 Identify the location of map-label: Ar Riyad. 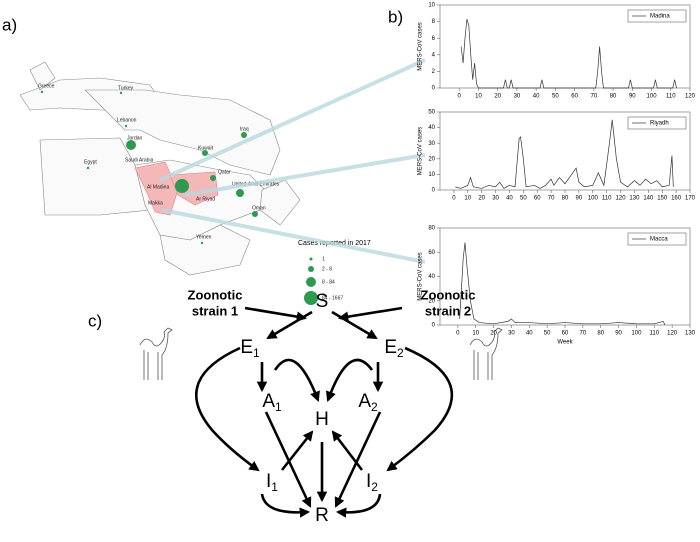
(205, 199).